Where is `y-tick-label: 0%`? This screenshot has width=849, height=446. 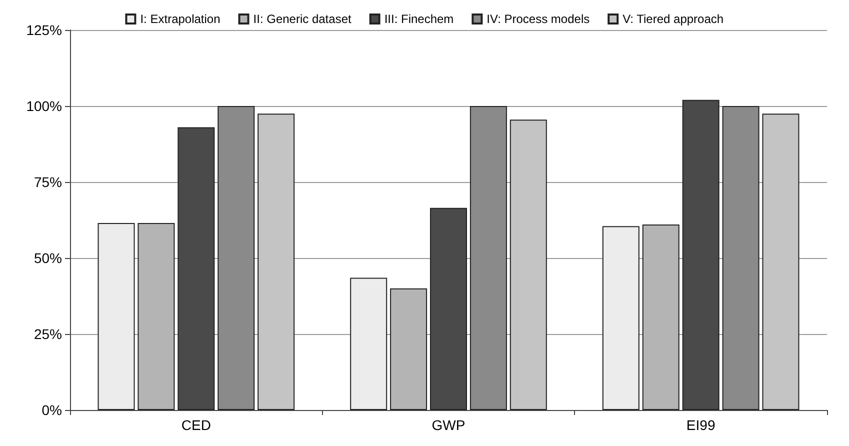
y-tick-label: 0% is located at coordinates (52, 410).